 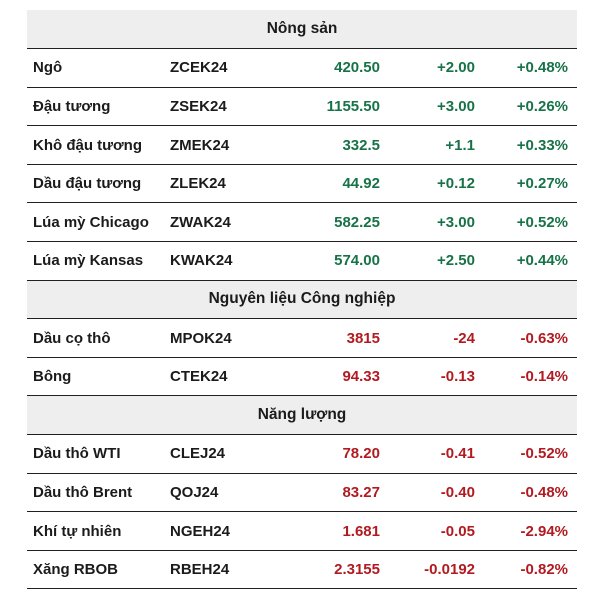 I want to click on change-cell: +0.12, so click(x=437, y=184).